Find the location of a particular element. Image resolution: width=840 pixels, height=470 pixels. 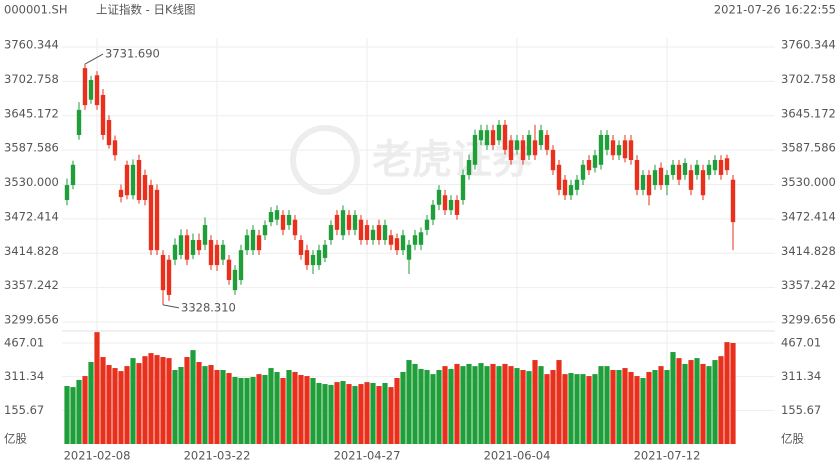

y-tick-label-right: 3702.758 is located at coordinates (808, 79).